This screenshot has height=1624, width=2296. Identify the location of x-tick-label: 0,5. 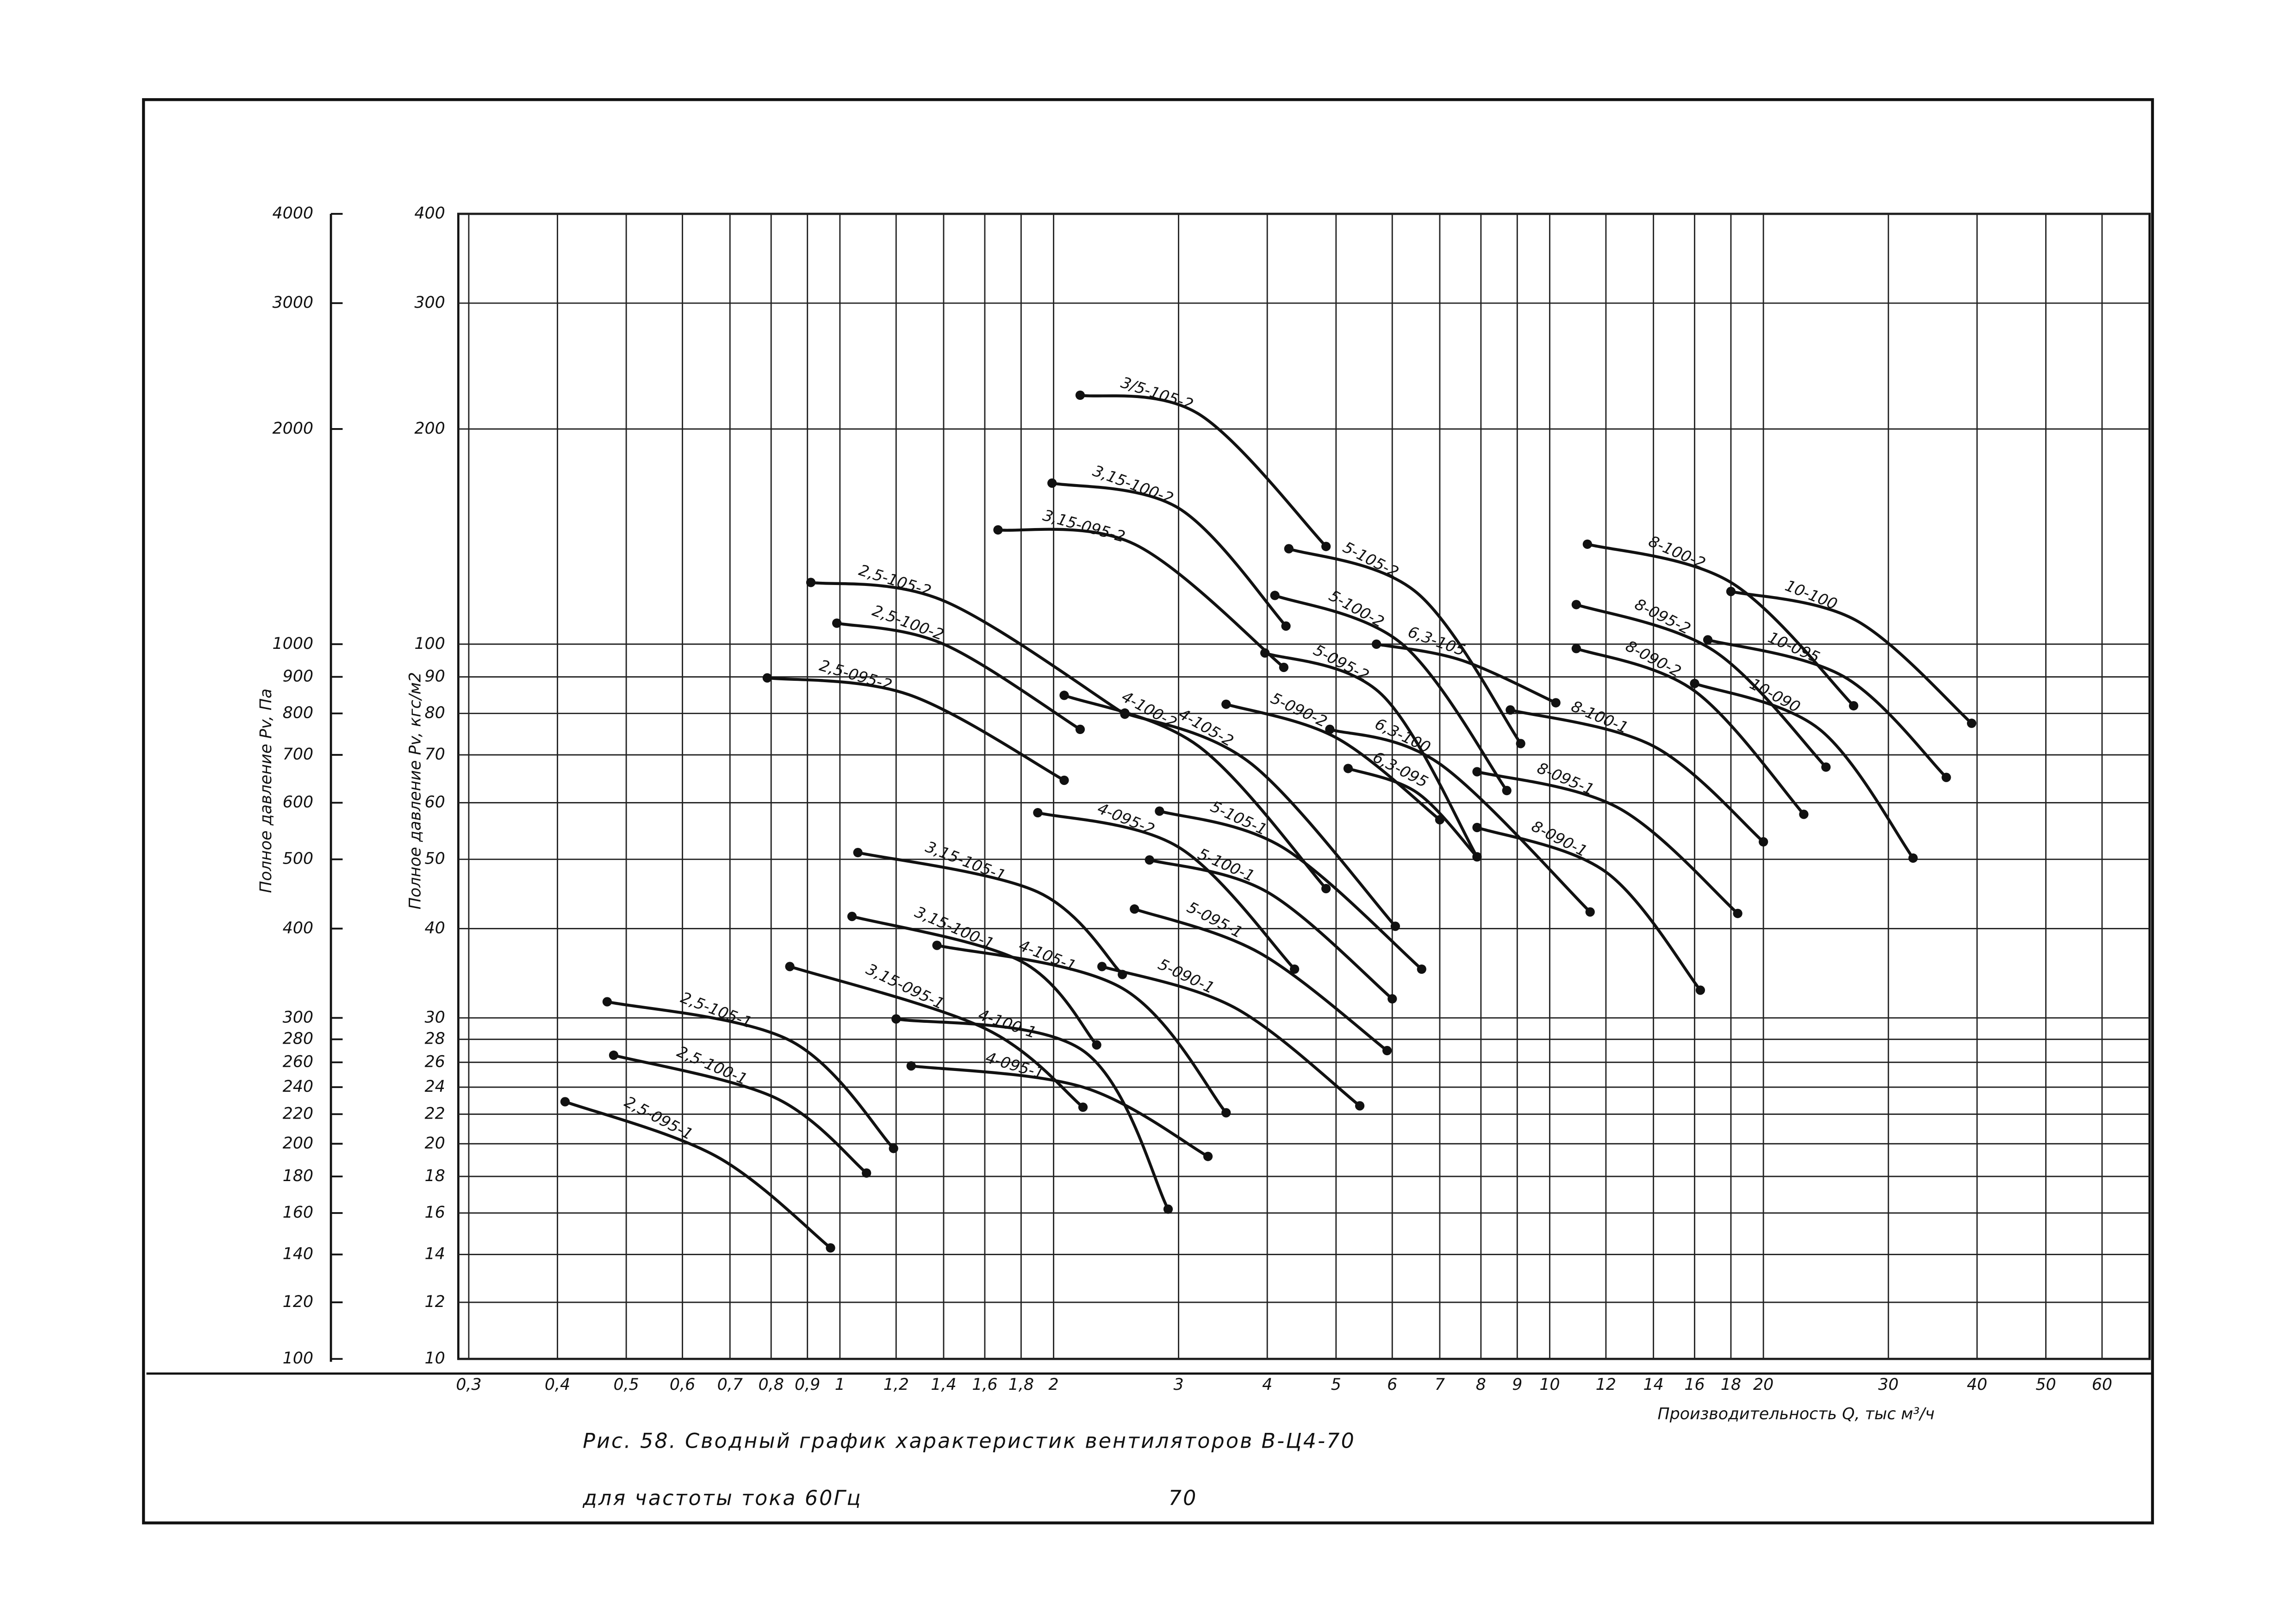
(626, 1384).